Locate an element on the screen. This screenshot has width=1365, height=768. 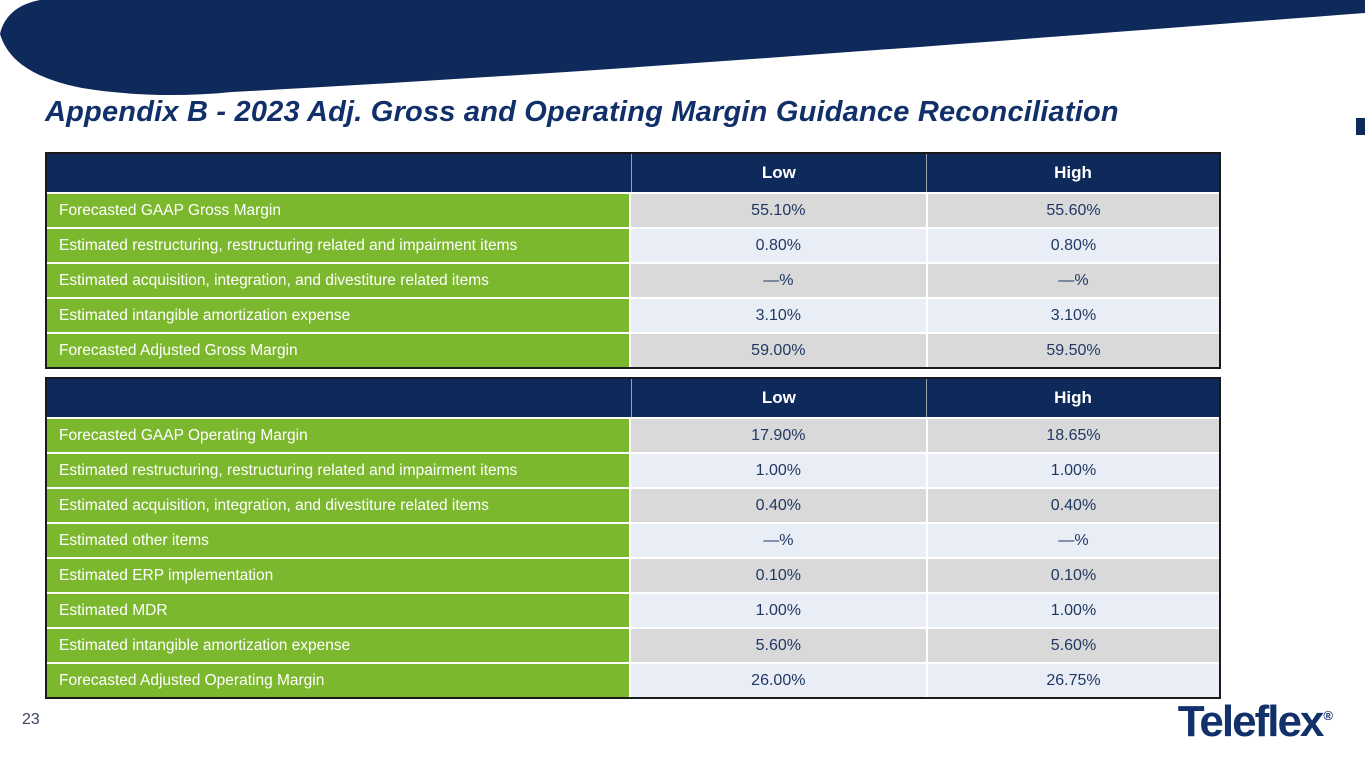
low-value: 0.80% is located at coordinates (778, 245).